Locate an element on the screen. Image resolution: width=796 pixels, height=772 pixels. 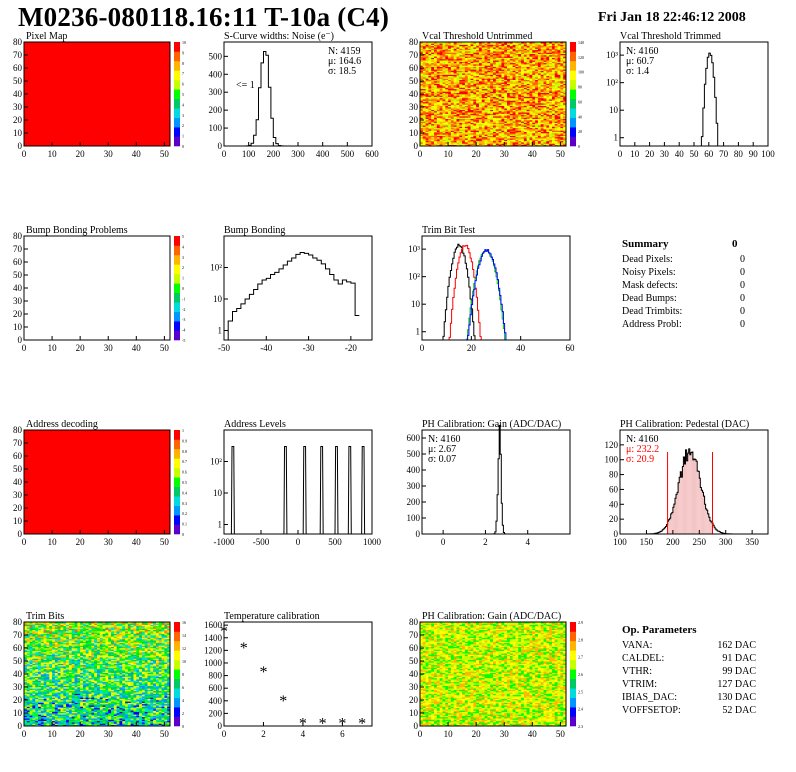
chart-title: Pixel Map is located at coordinates (46, 36).